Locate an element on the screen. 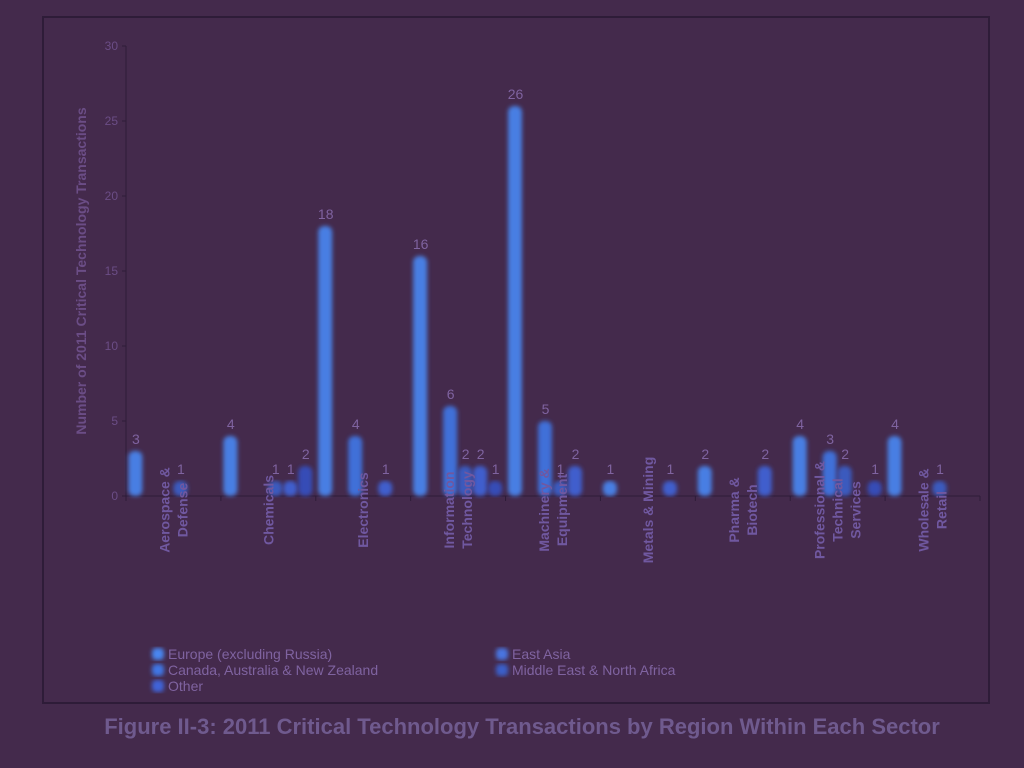  x-category-label: Chemicals is located at coordinates (268, 510).